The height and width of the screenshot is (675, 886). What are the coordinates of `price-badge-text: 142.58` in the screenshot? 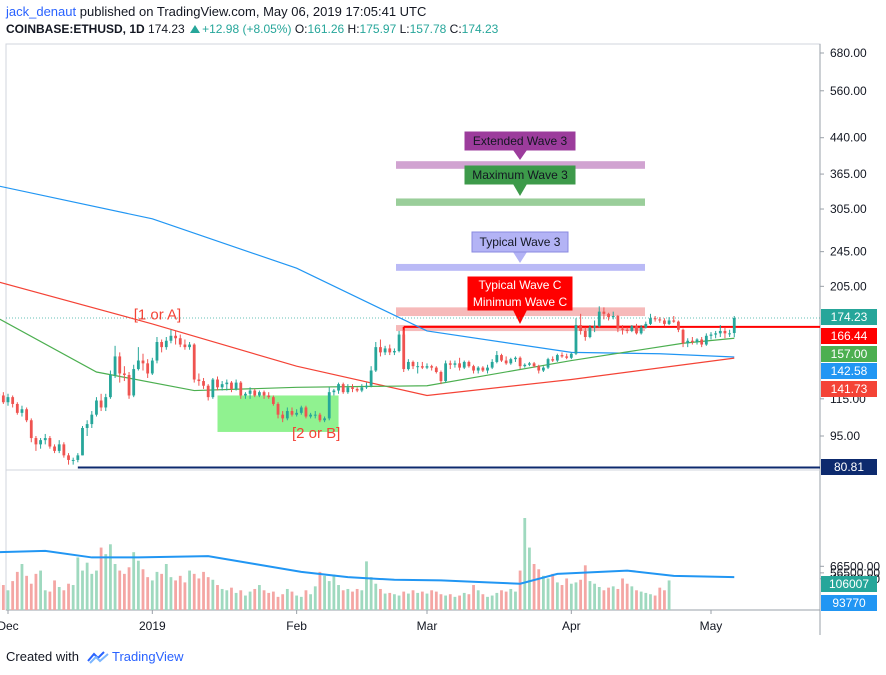 It's located at (849, 371).